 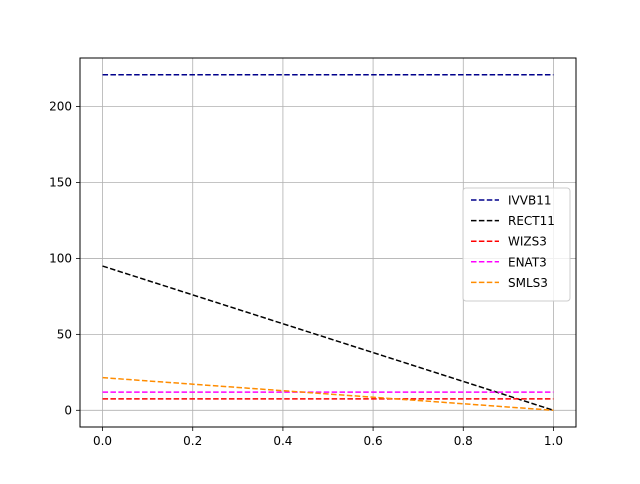 What do you see at coordinates (102, 441) in the screenshot?
I see `x-tick-label: 0.0` at bounding box center [102, 441].